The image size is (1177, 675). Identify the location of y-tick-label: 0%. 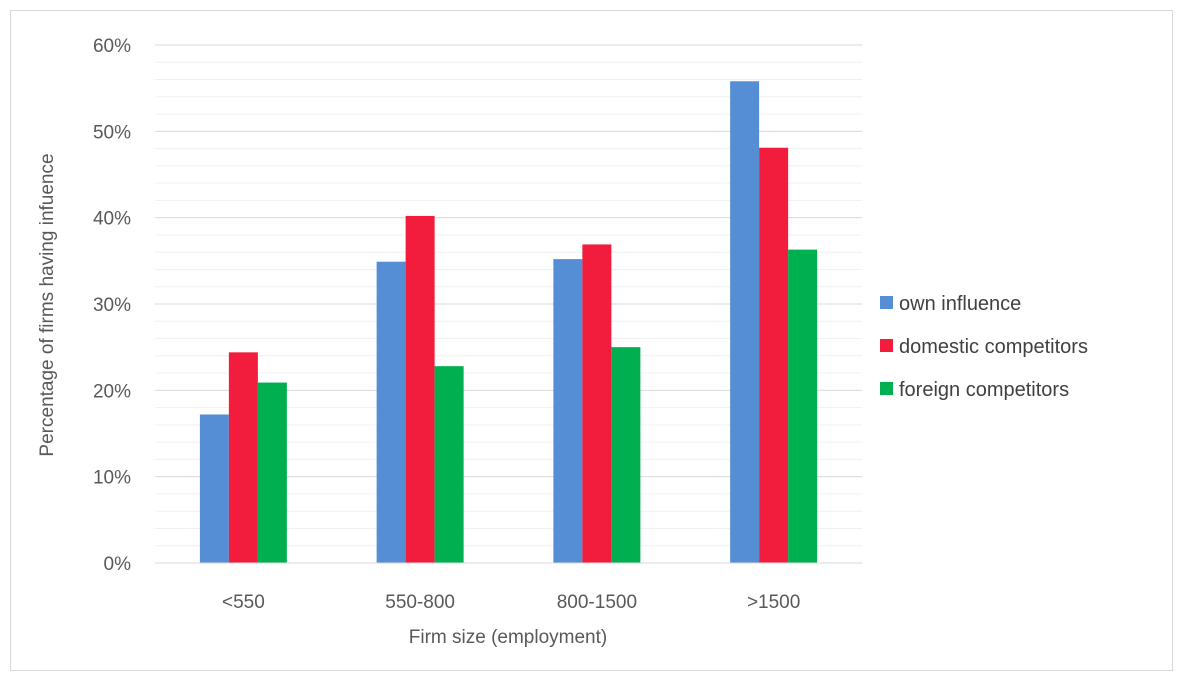
(118, 564).